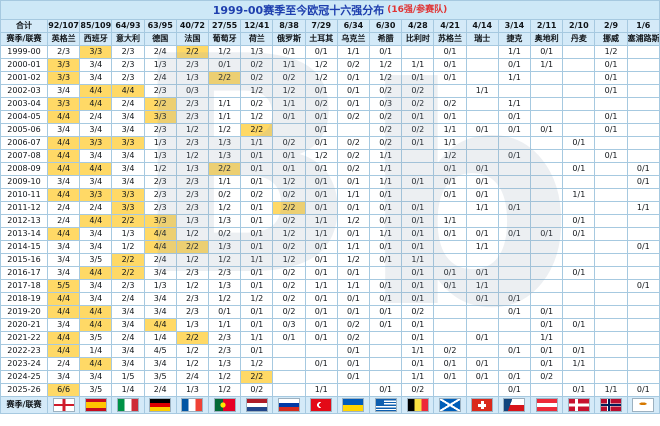 This screenshot has width=660, height=426. Describe the element at coordinates (24, 299) in the screenshot. I see `season-cell: 2018-19` at that location.